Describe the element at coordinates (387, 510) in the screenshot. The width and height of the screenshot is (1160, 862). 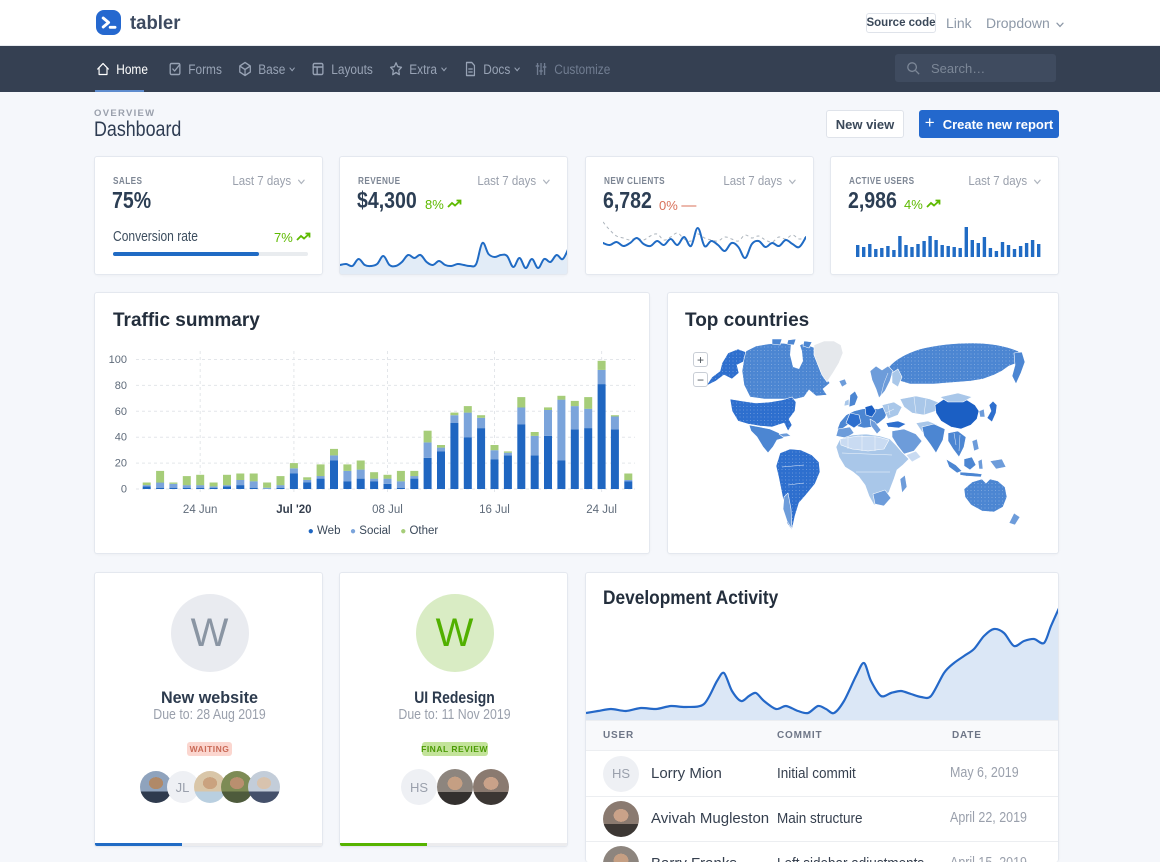
I see `svg-text: 08 Jul` at that location.